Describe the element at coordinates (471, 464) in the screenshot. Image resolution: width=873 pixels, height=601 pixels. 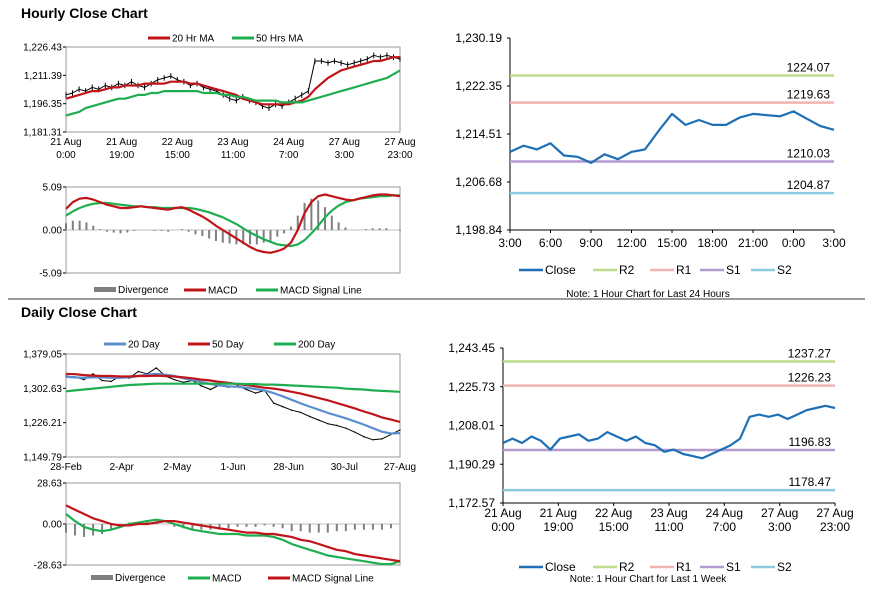
I see `y-tick-label: 1,190.29` at that location.